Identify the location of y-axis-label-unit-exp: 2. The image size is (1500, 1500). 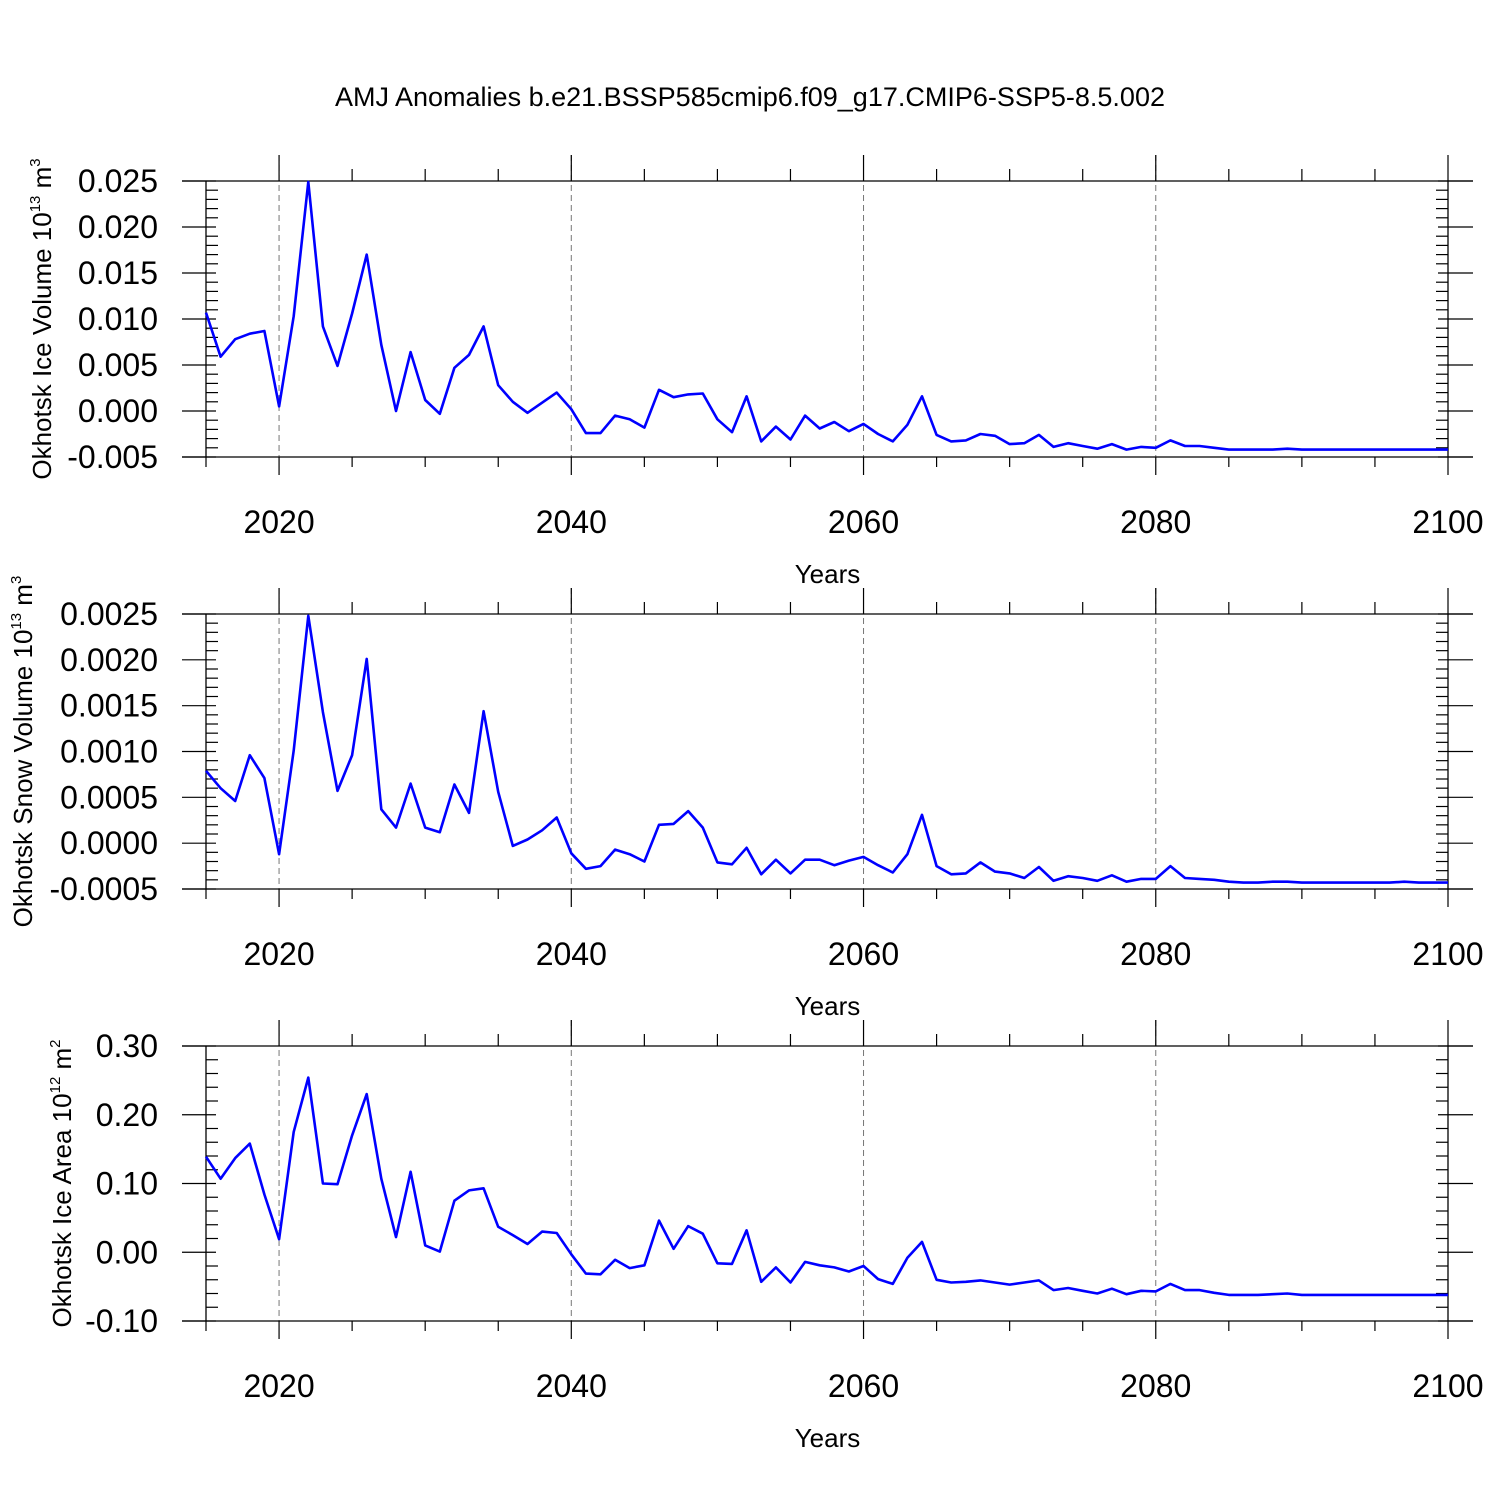
(55, 1043).